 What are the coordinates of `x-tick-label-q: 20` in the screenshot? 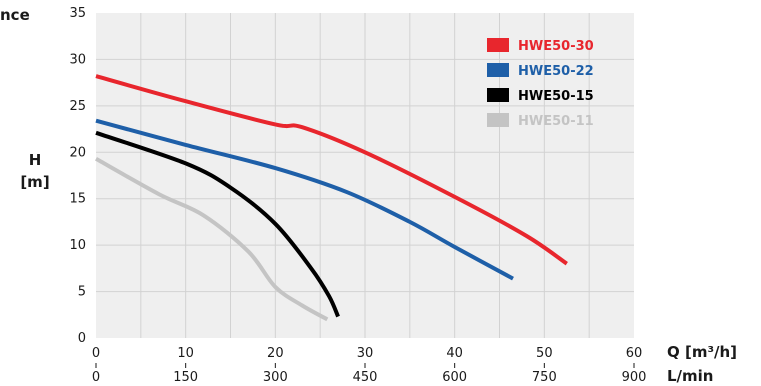 It's located at (275, 353).